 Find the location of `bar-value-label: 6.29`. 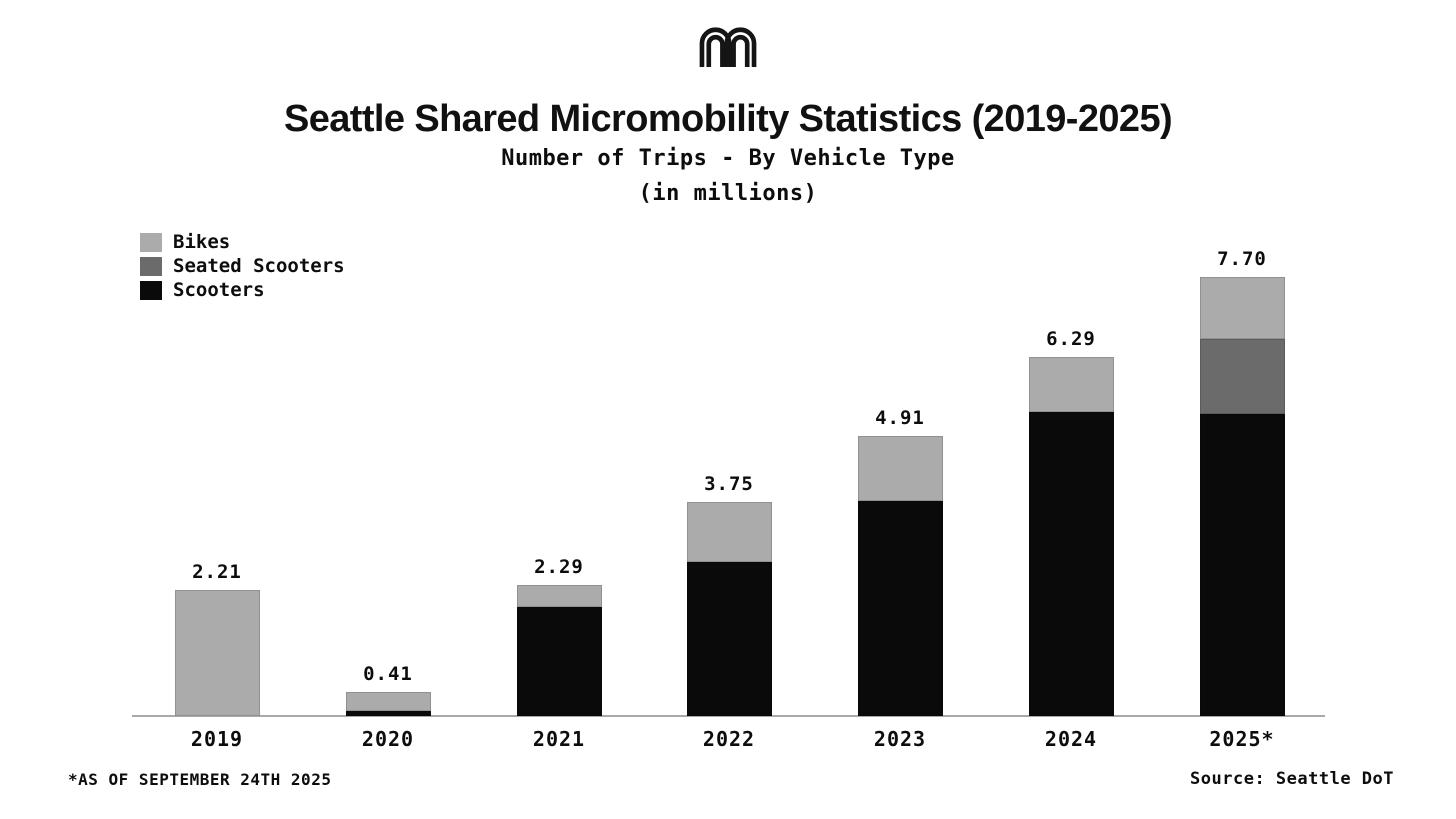

bar-value-label: 6.29 is located at coordinates (1071, 339).